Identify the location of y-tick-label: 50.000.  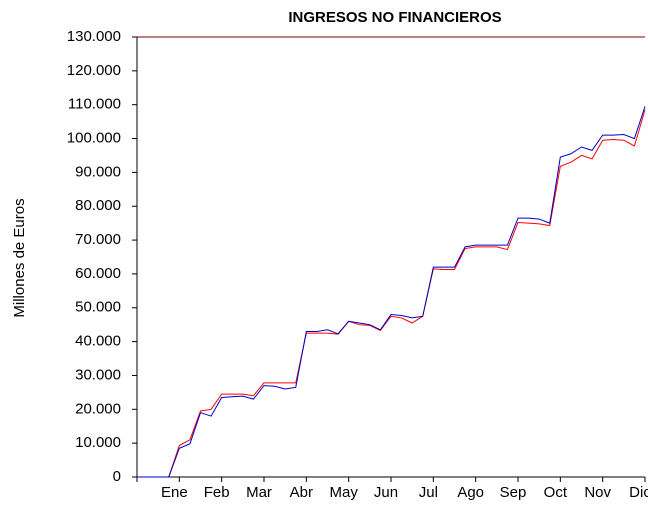
(98, 307).